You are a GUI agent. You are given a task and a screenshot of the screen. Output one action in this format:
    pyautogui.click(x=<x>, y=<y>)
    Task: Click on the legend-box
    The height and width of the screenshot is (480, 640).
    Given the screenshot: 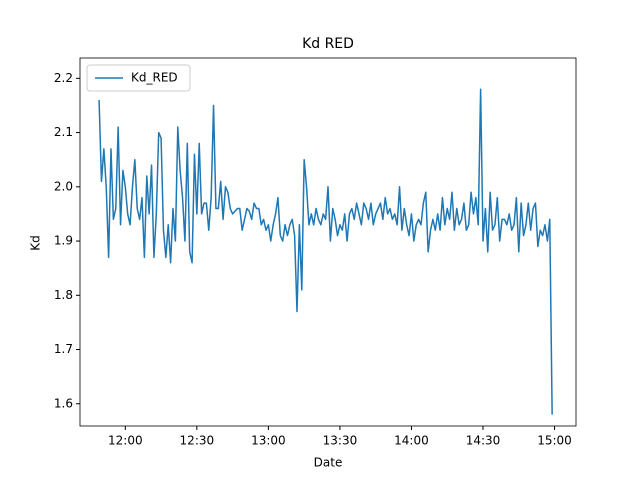 What is the action you would take?
    pyautogui.click(x=138, y=78)
    